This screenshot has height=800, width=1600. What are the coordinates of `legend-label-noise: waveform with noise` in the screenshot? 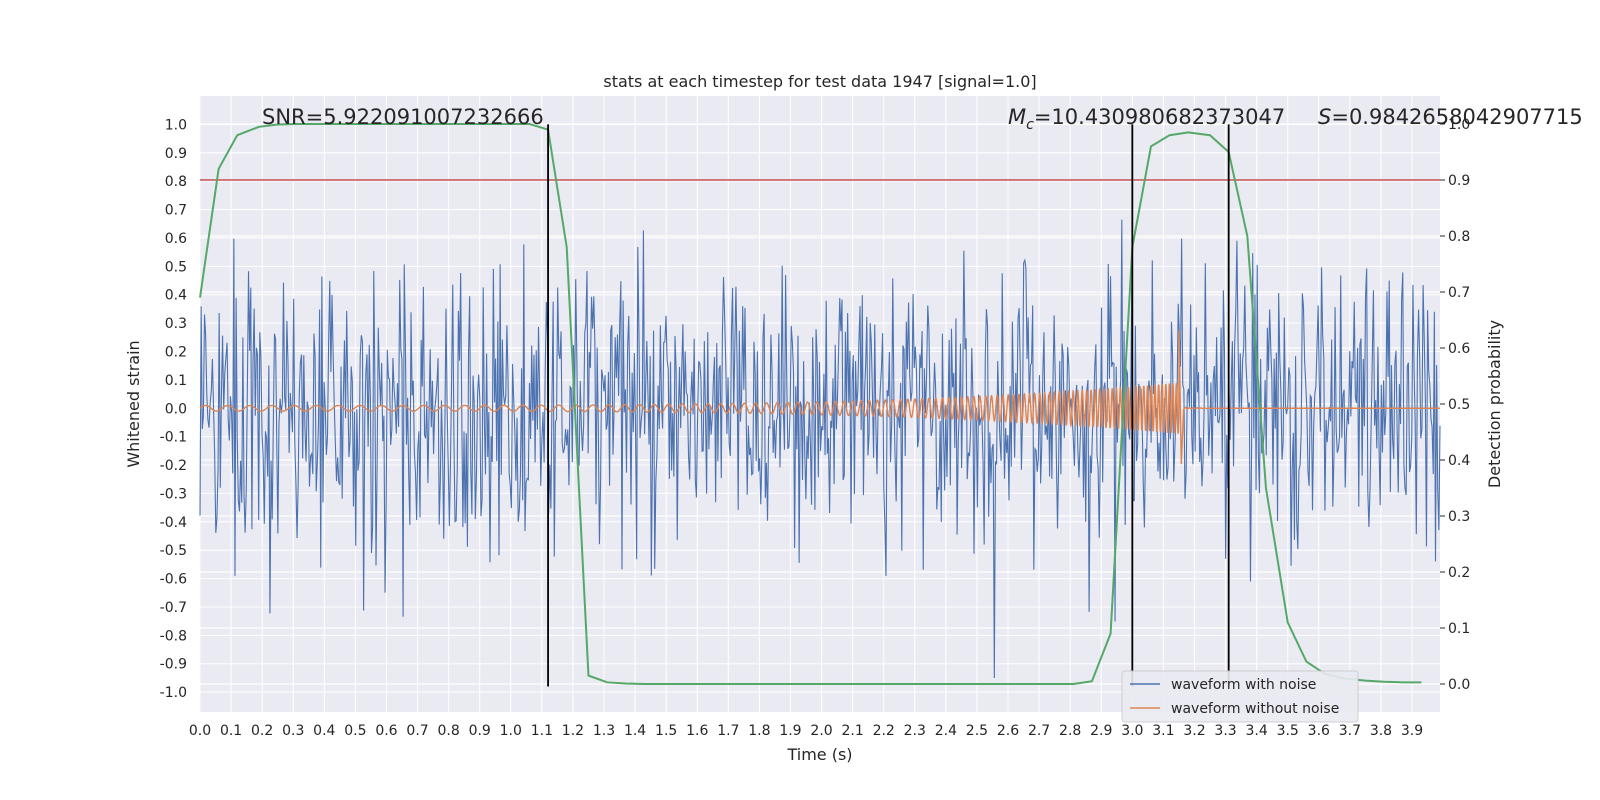 It's located at (1243, 685).